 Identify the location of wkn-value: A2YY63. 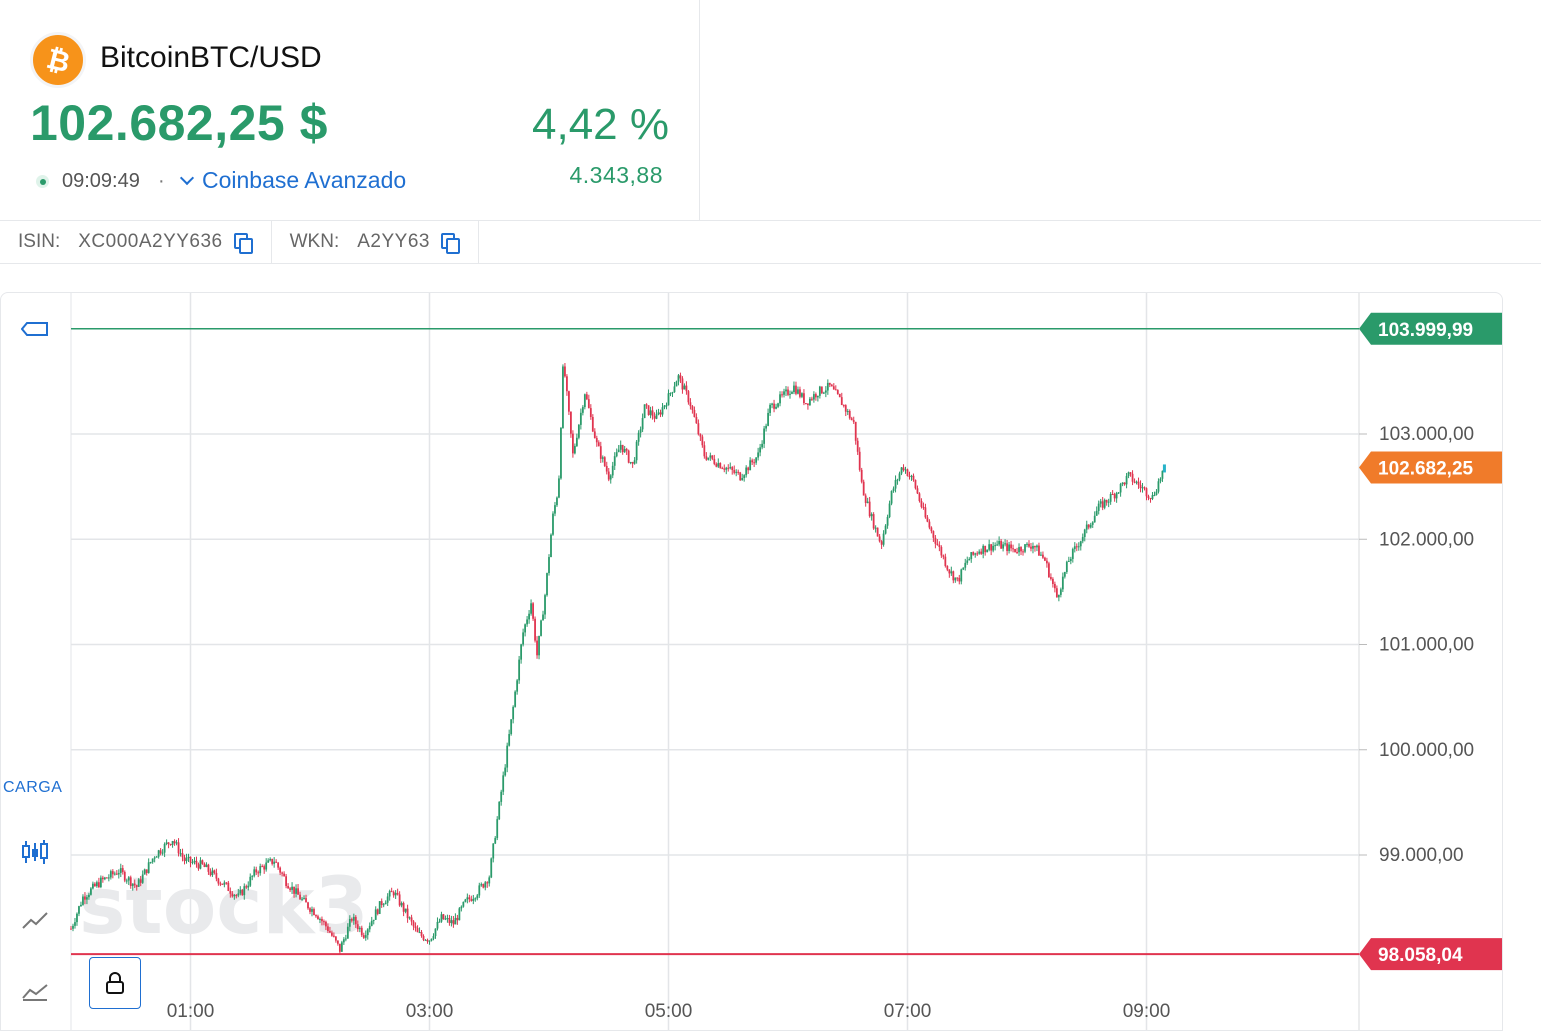
(393, 241).